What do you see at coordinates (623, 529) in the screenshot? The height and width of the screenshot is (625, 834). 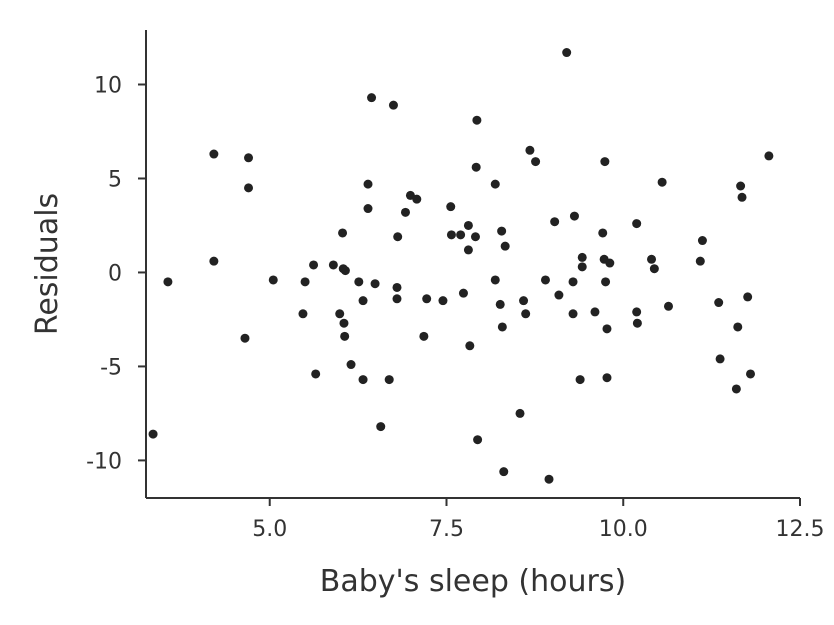 I see `x-tick-label: 10.0` at bounding box center [623, 529].